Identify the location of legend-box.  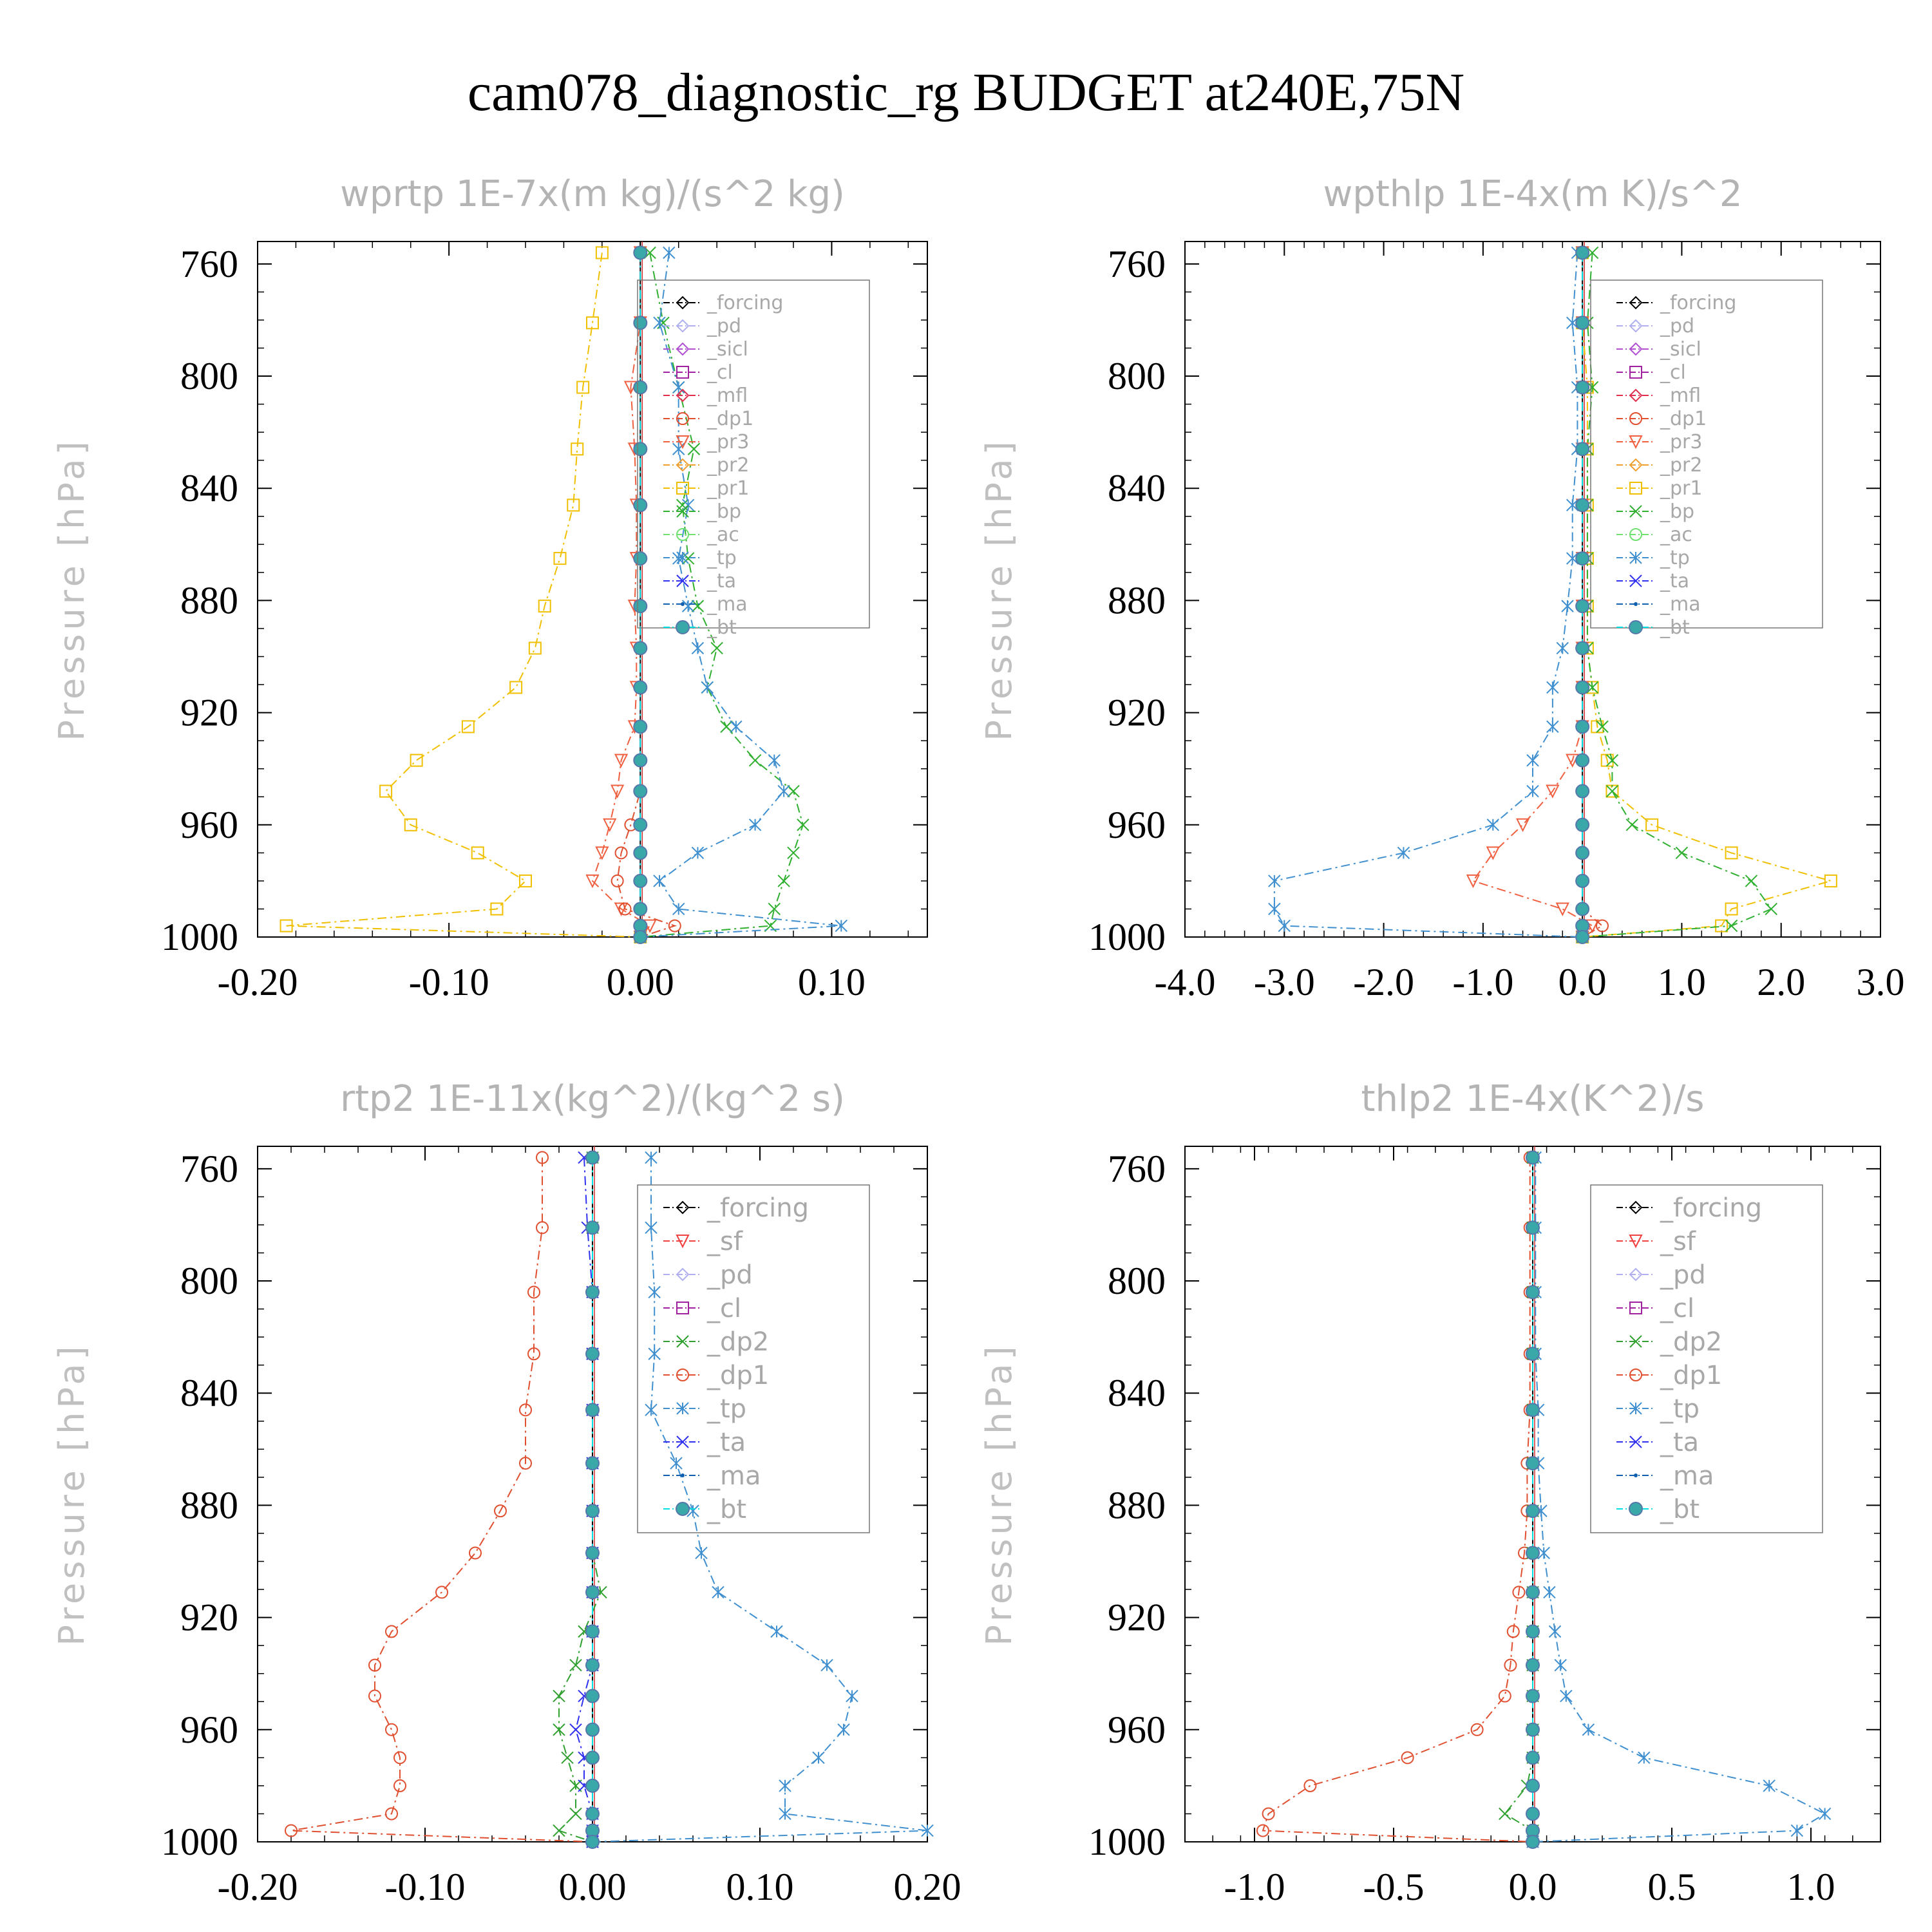
(1706, 454).